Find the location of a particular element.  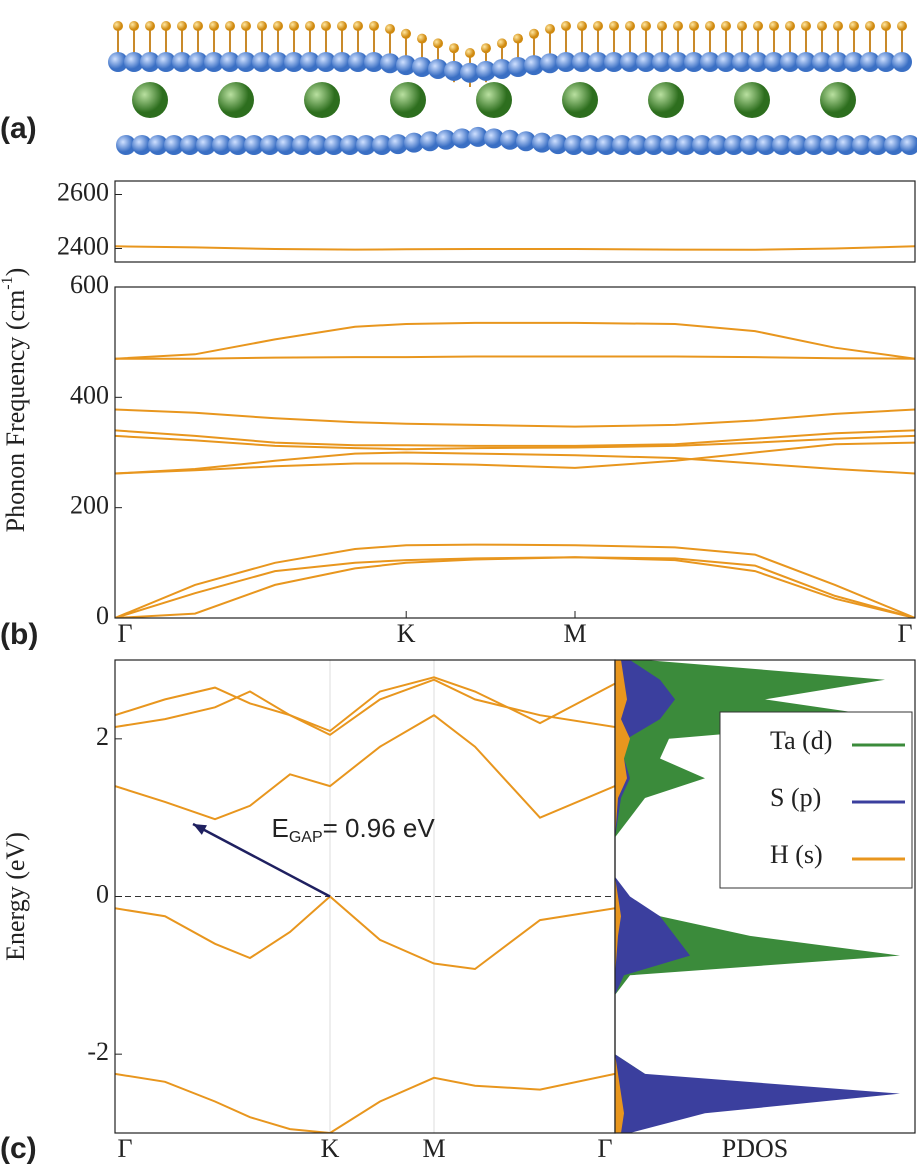

y-axis-label: Energy (eV) is located at coordinates (15, 896).